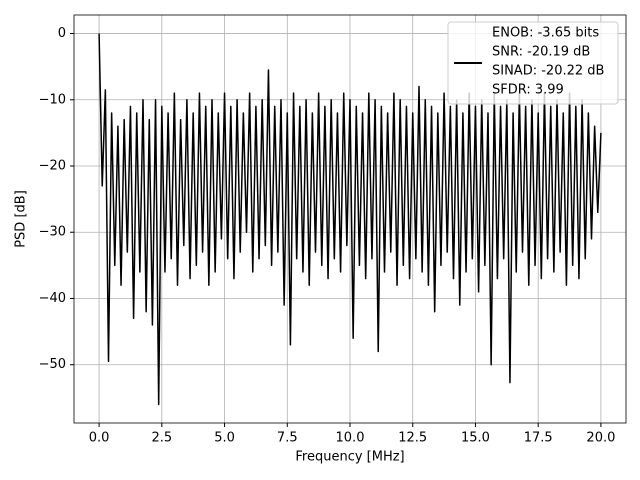 This screenshot has width=640, height=480. What do you see at coordinates (99, 438) in the screenshot?
I see `x-tick-label: 0.0` at bounding box center [99, 438].